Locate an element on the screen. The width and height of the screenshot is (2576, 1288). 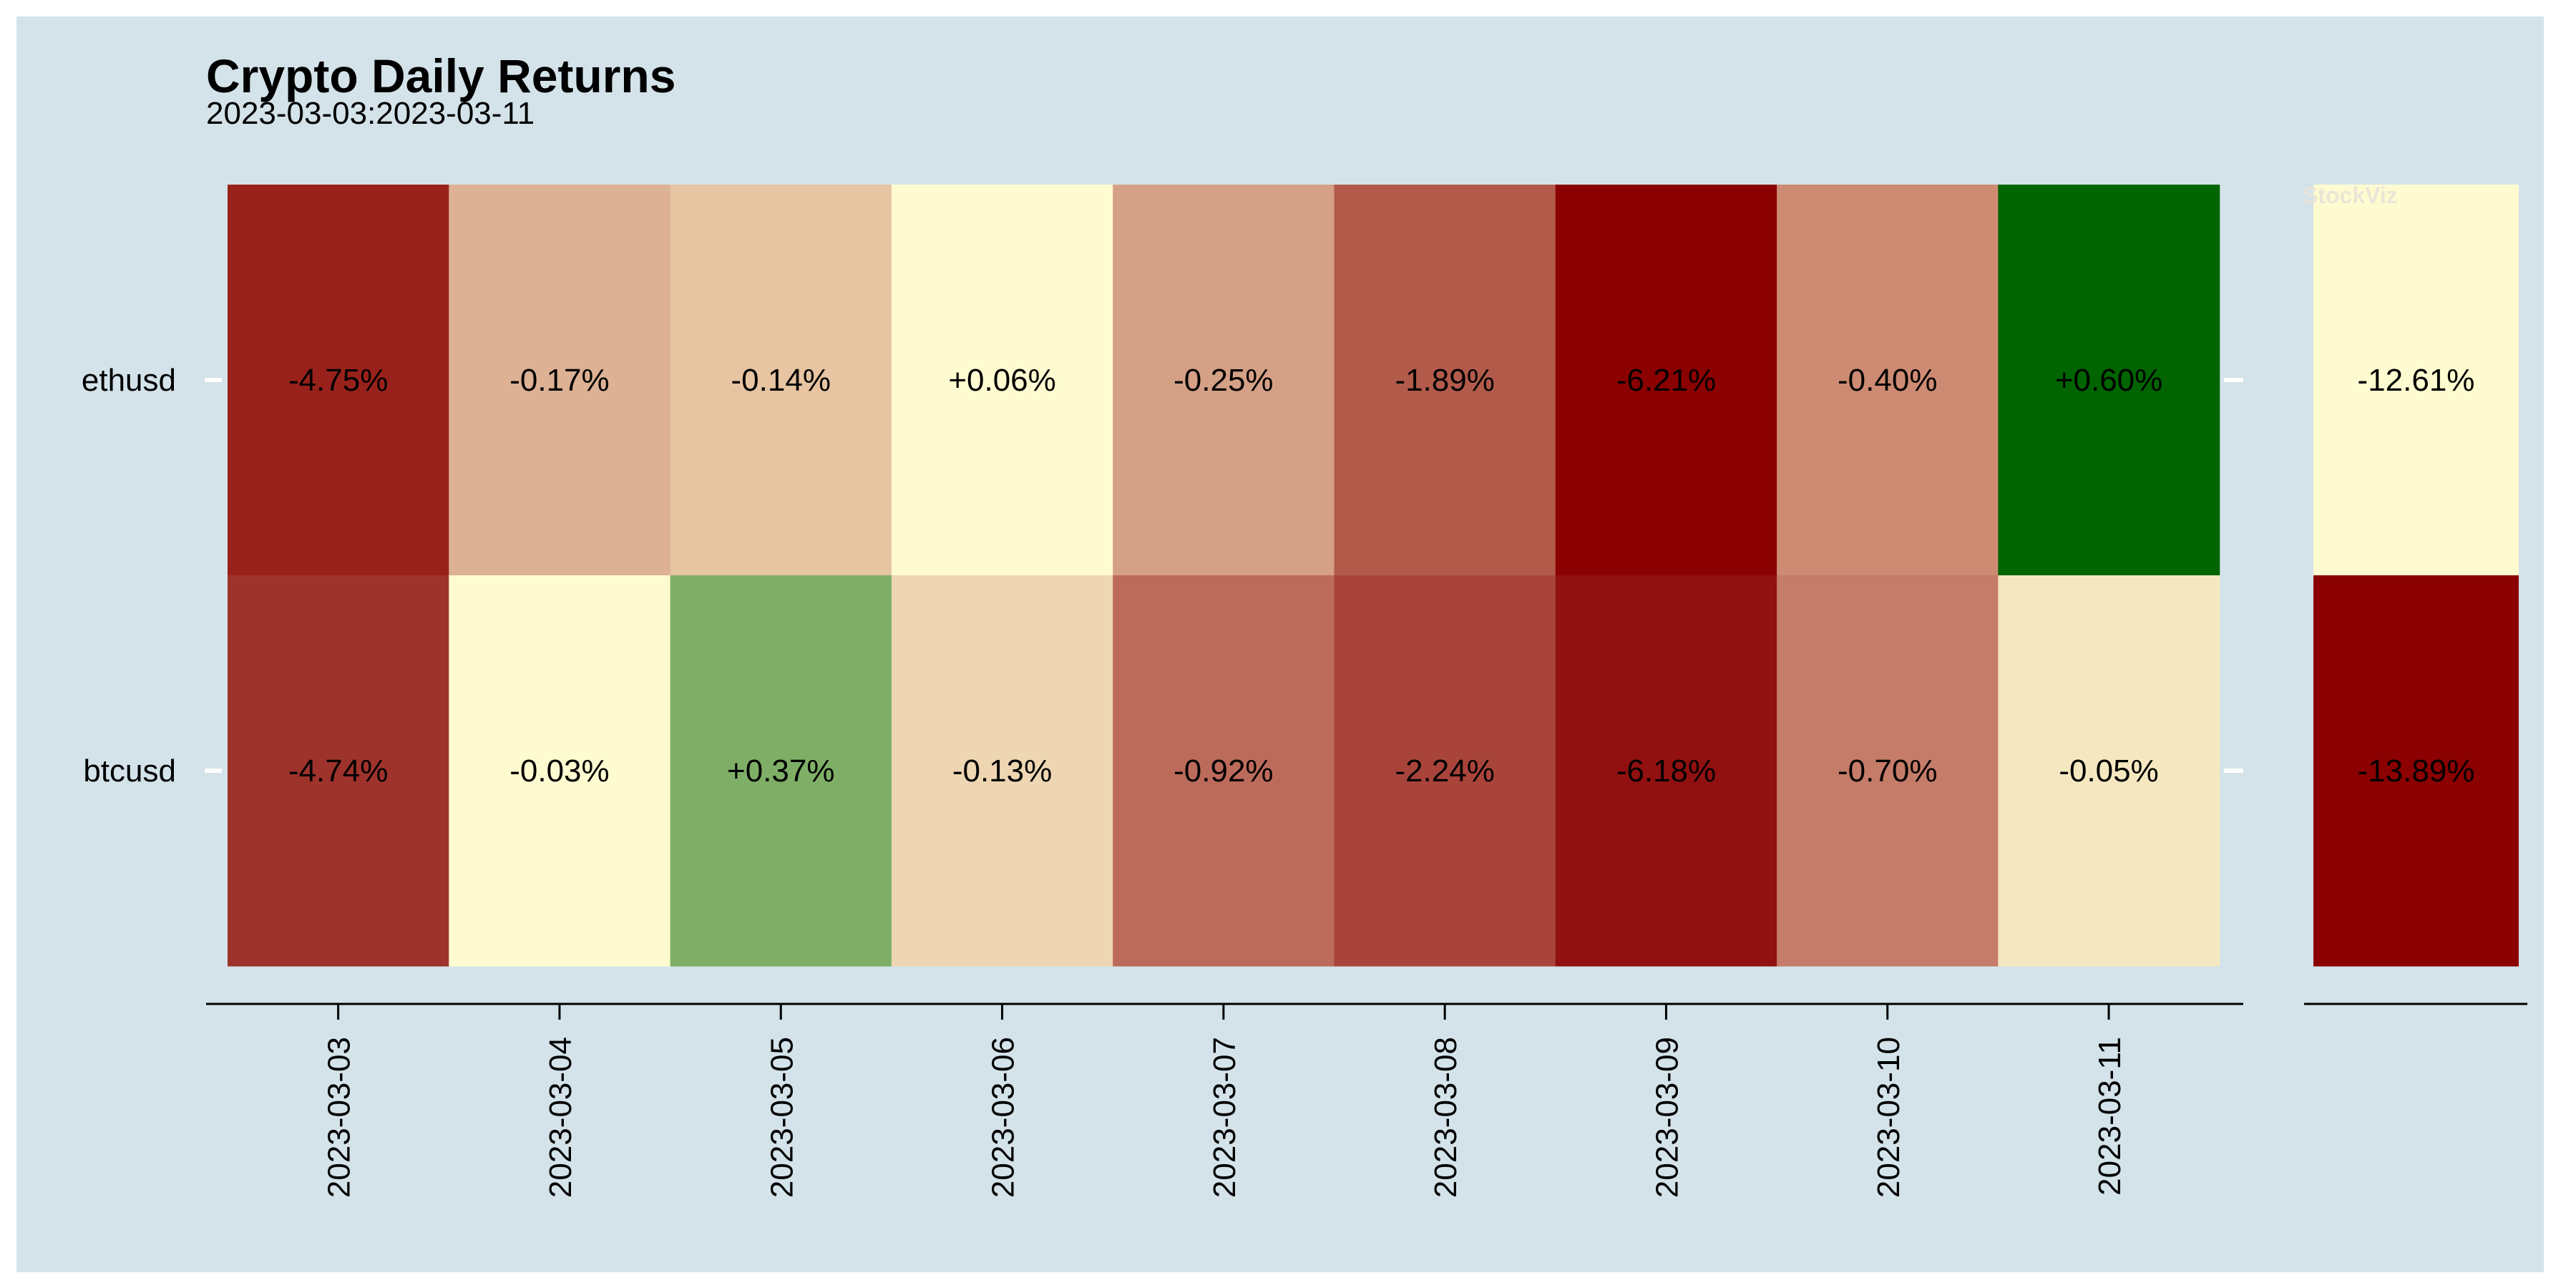
x-tick-label: 2023-03-09 is located at coordinates (1666, 1117).